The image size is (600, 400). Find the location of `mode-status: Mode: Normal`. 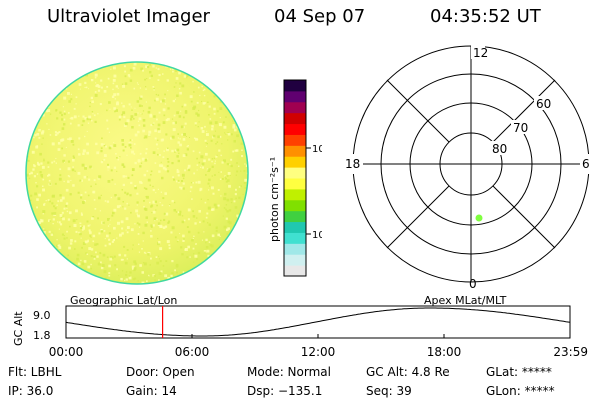

mode-status: Mode: Normal is located at coordinates (289, 372).